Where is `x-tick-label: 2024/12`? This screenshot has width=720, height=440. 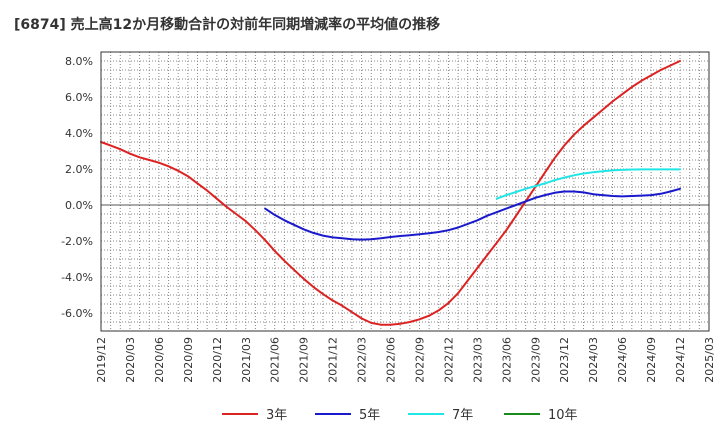 x-tick-label: 2024/12 is located at coordinates (680, 360).